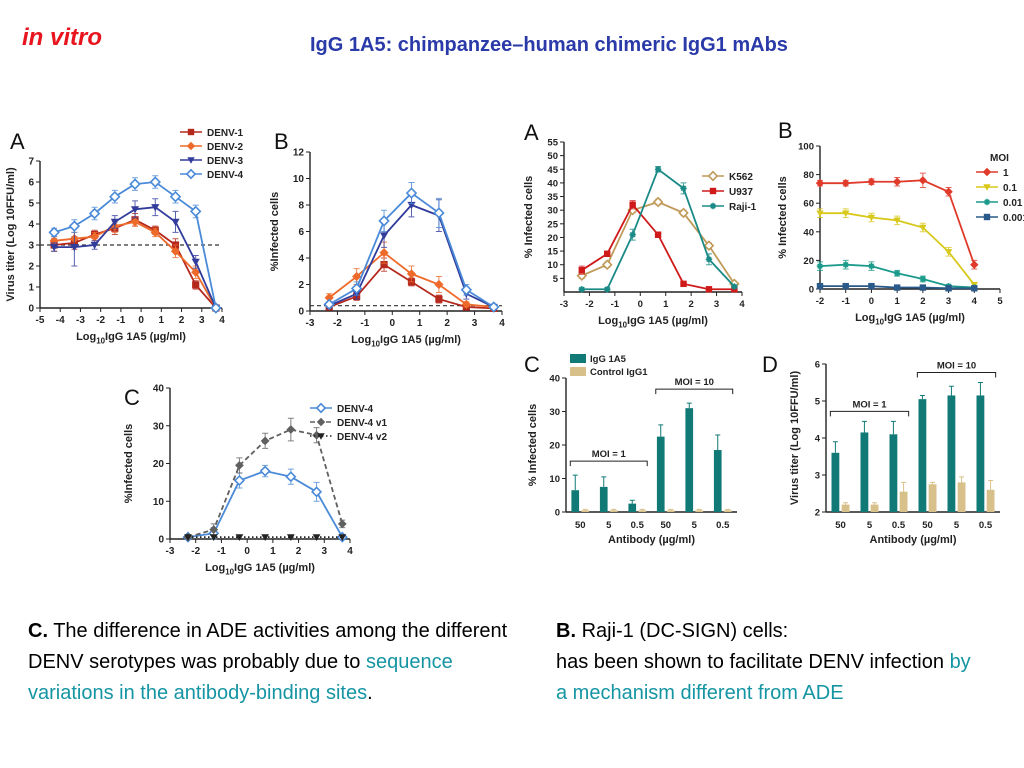  Describe the element at coordinates (808, 204) in the screenshot. I see `y-tick-label: 60` at that location.